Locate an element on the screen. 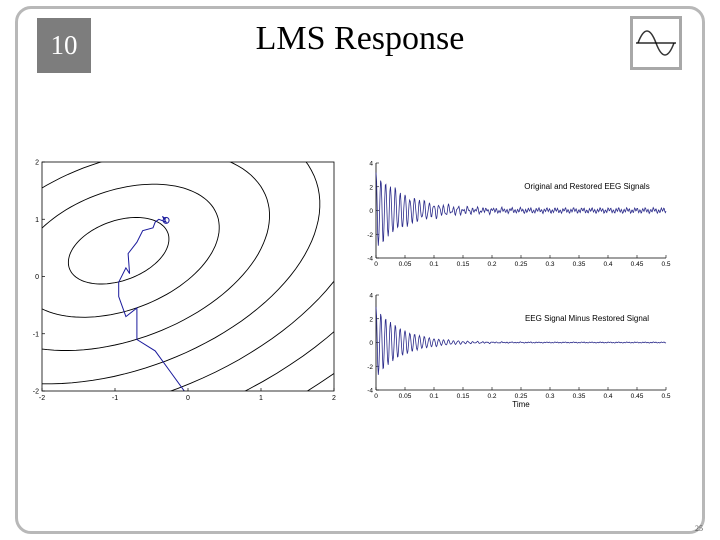  trajectory-layer is located at coordinates (151, 303).